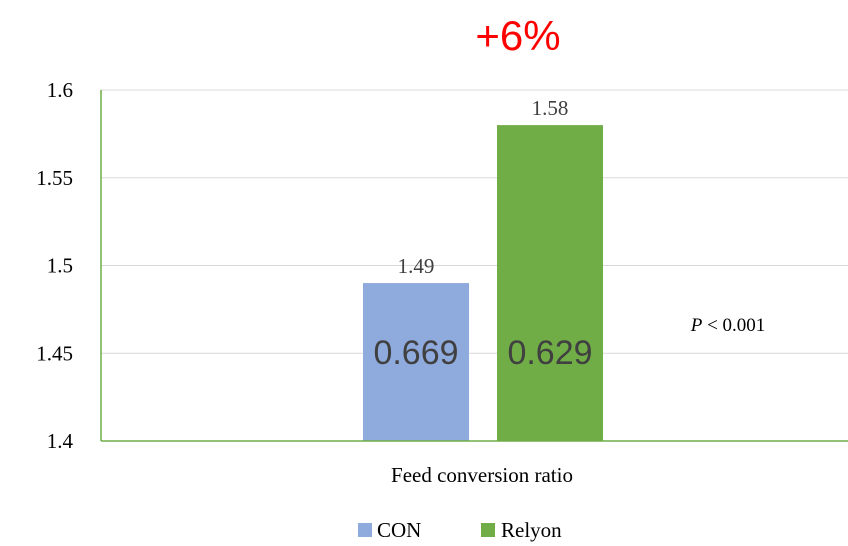  What do you see at coordinates (415, 353) in the screenshot?
I see `bar-inner-label: 0.669` at bounding box center [415, 353].